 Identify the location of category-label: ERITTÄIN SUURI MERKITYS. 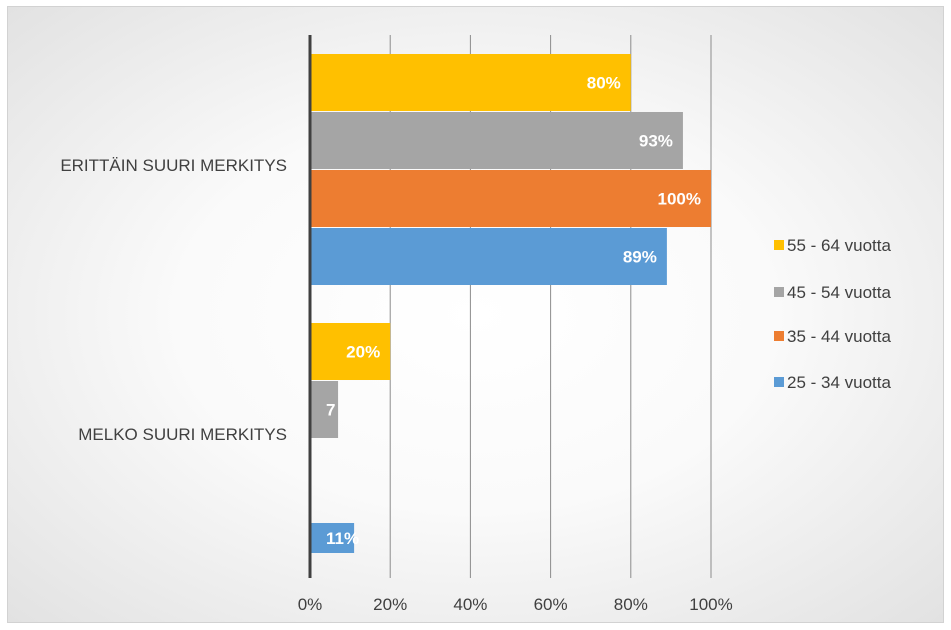
(173, 165).